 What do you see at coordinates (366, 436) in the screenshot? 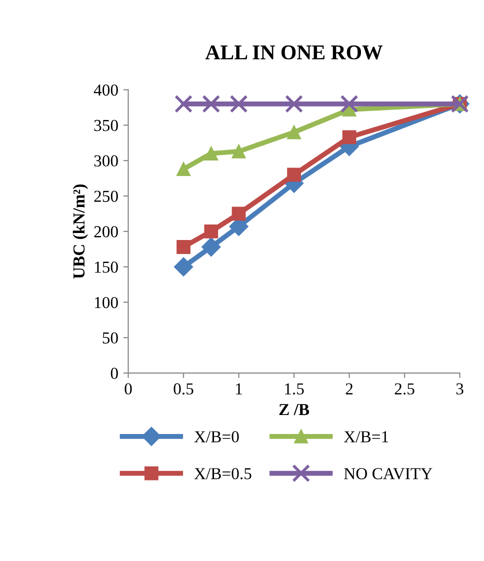
I see `legend-label: X/B=1` at bounding box center [366, 436].